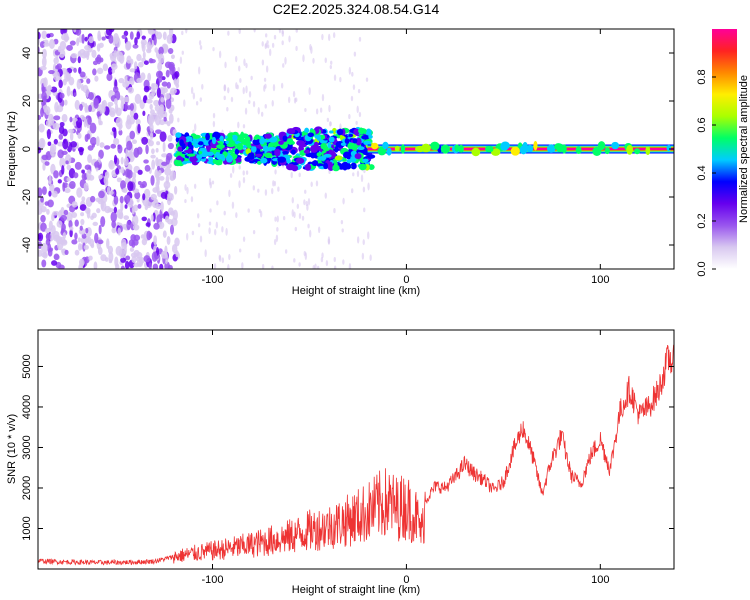  What do you see at coordinates (744, 149) in the screenshot?
I see `colorbar-label: Normalized spectral amplitude` at bounding box center [744, 149].